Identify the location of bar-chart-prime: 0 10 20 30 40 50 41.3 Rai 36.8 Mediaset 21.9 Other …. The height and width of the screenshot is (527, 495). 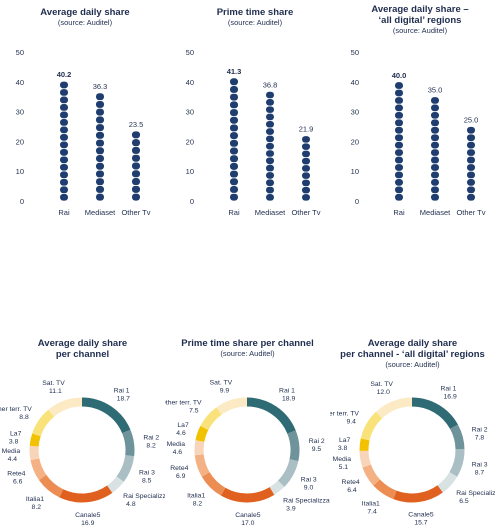
(253, 132).